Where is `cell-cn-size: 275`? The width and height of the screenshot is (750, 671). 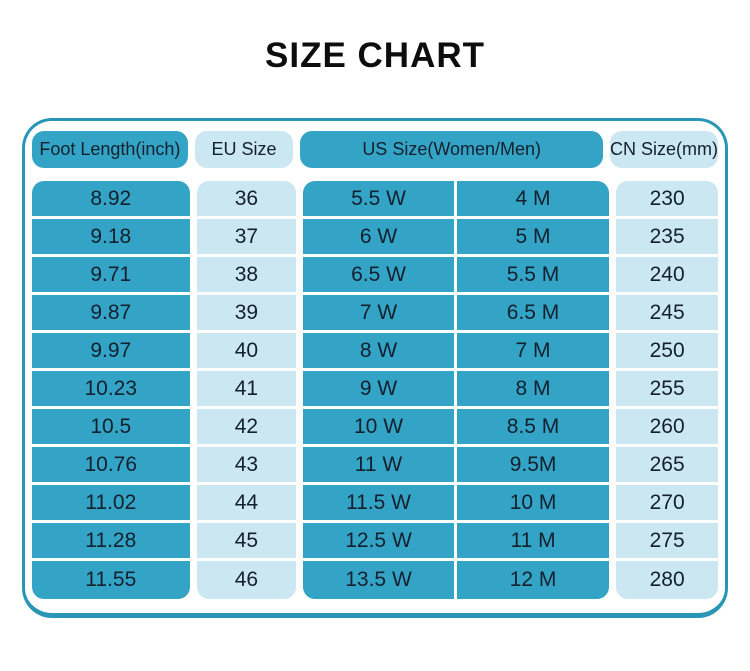
cell-cn-size: 275 is located at coordinates (667, 542).